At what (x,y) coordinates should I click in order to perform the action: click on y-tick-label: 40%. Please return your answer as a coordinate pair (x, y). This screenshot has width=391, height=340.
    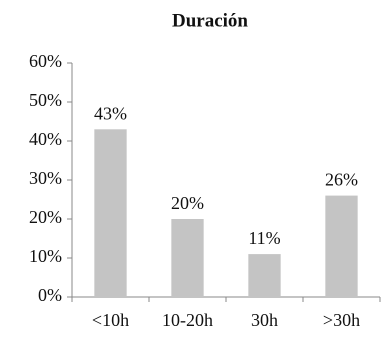
    Looking at the image, I should click on (45, 139).